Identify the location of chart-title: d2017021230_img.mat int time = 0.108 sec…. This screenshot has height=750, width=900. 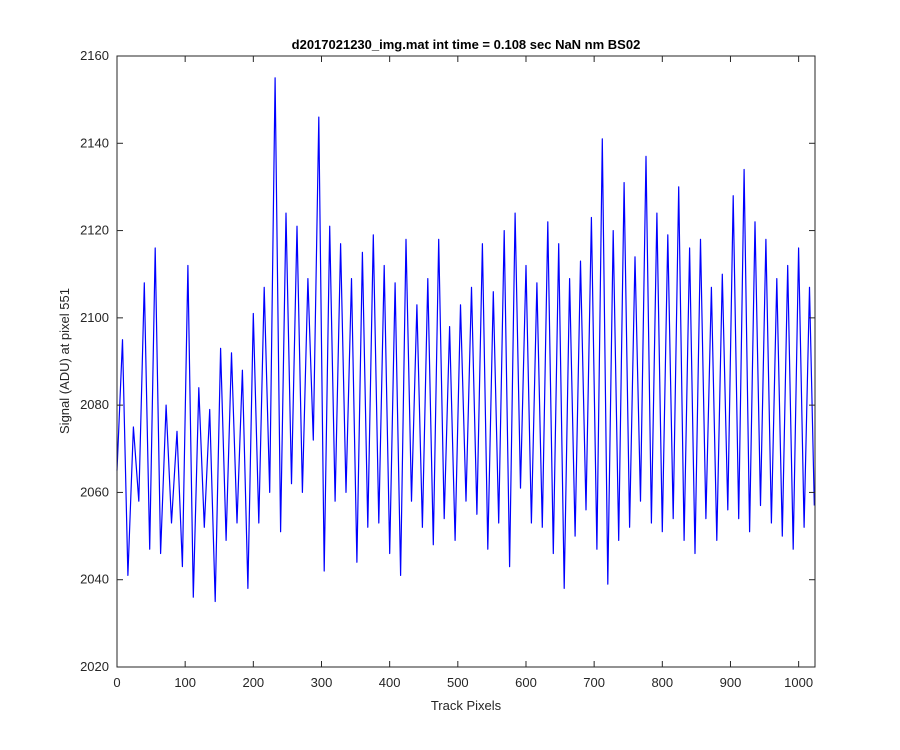
(466, 44).